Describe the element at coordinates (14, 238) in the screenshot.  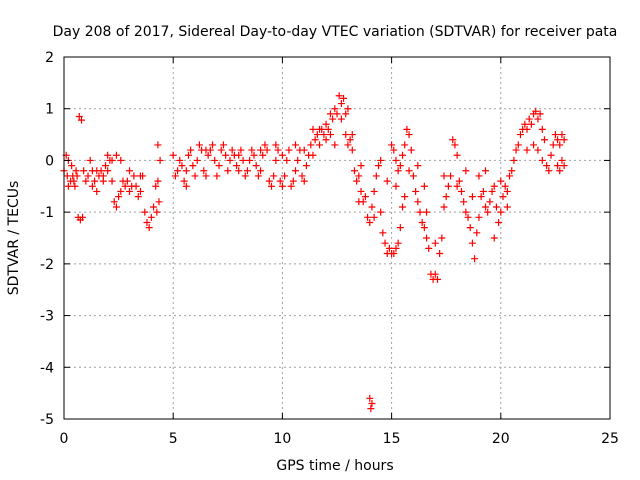
I see `y-axis-label: SDTVAR / TECUs` at that location.